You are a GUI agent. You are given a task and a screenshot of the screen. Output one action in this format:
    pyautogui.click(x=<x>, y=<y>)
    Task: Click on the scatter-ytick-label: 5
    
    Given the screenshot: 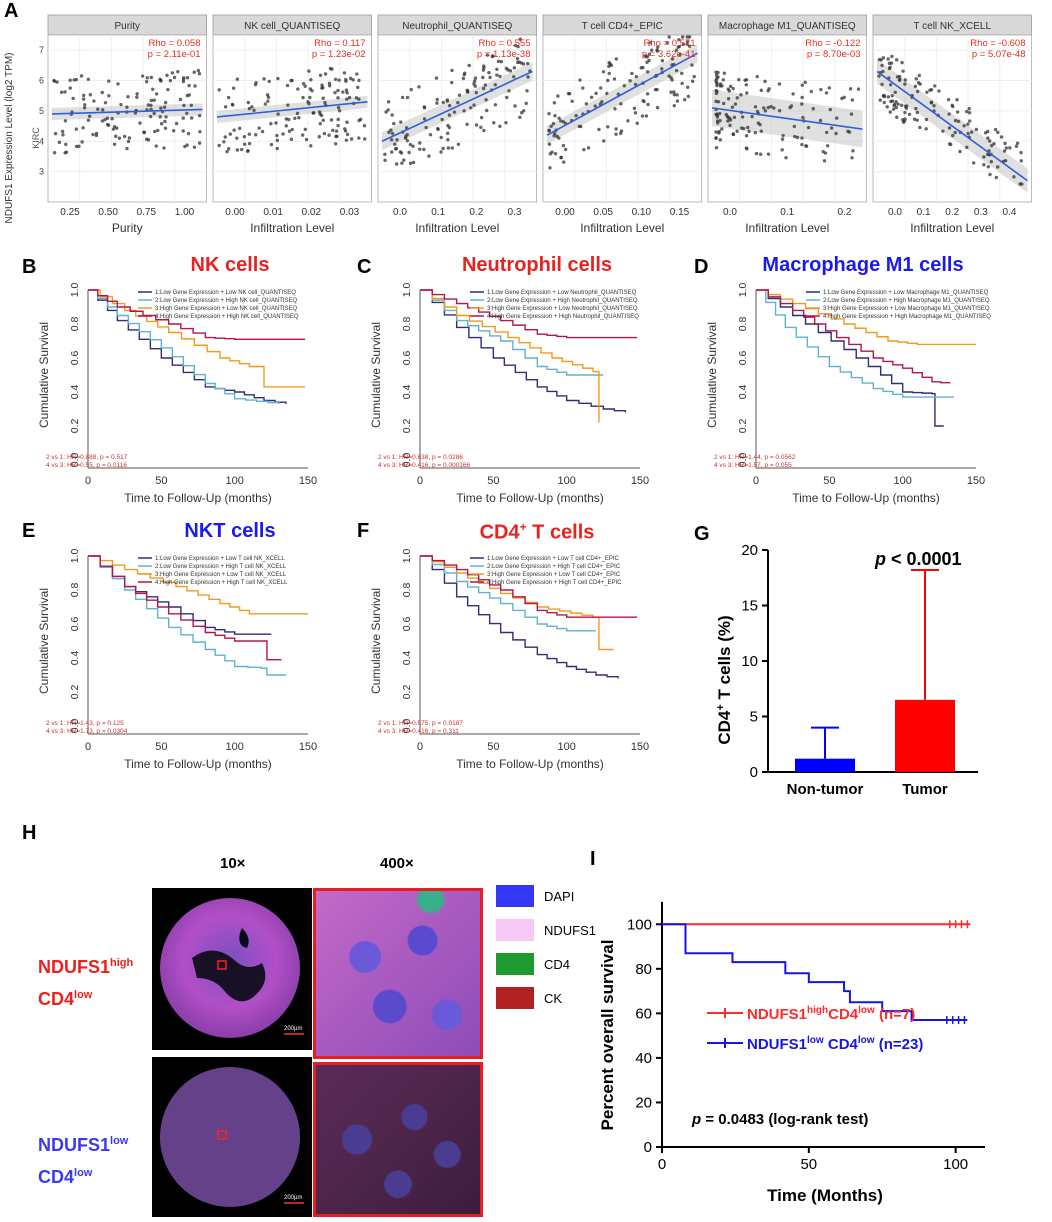 What is the action you would take?
    pyautogui.click(x=41, y=111)
    